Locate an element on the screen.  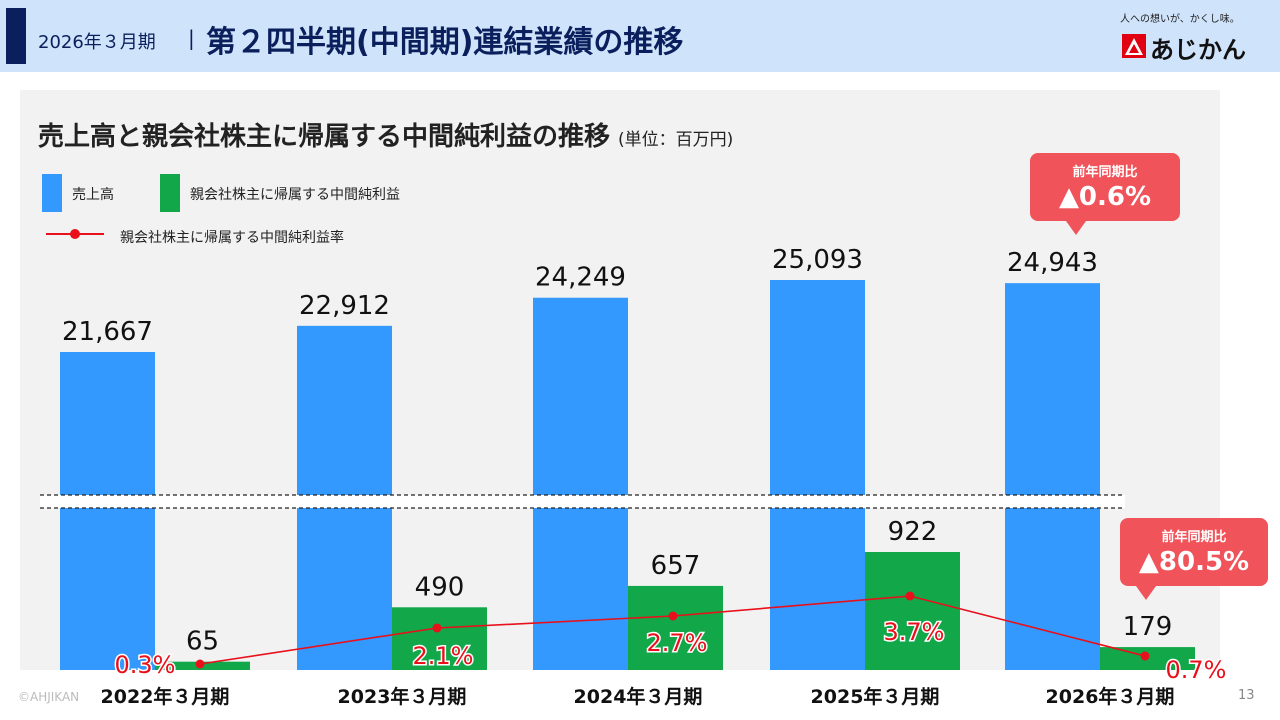
page-number: 13 is located at coordinates (1246, 695).